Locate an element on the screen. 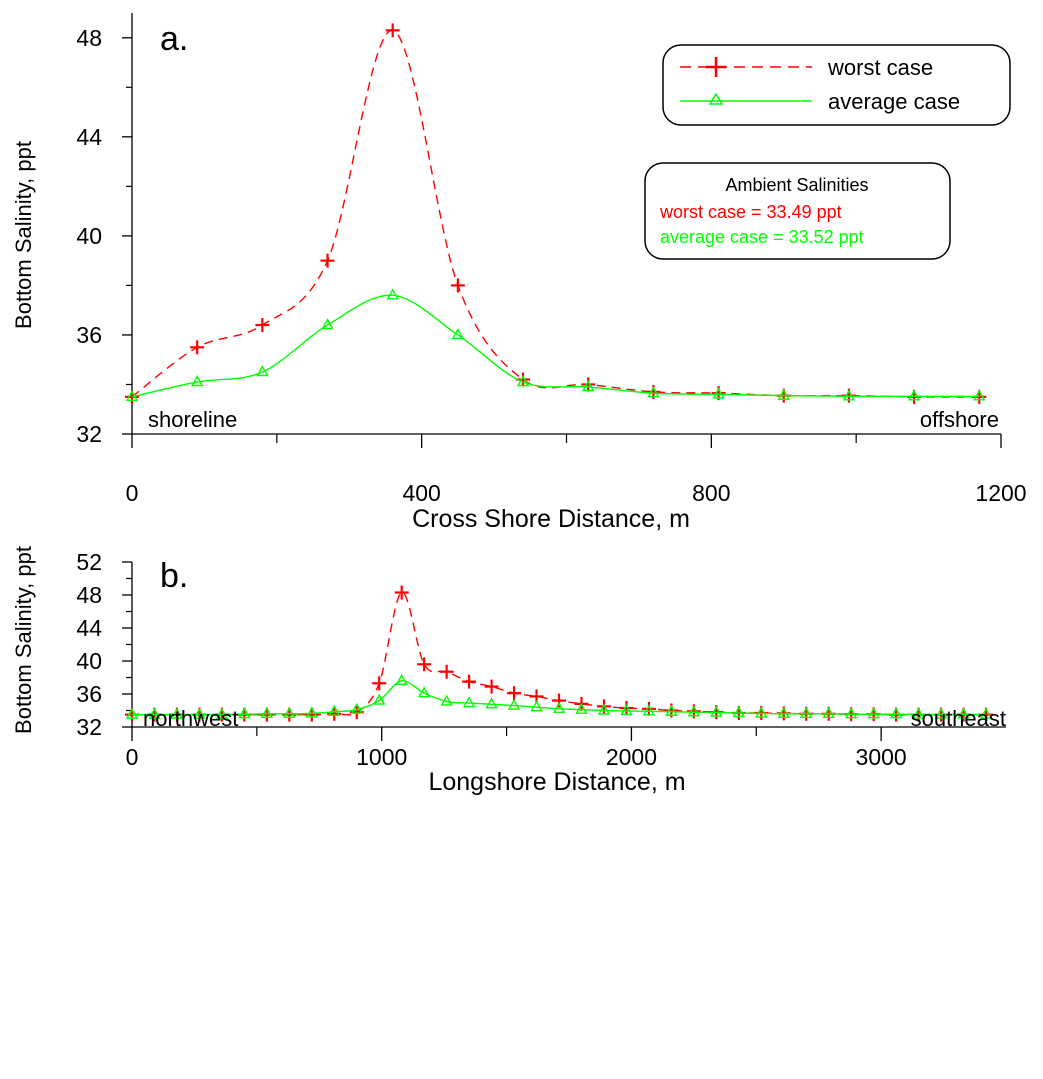  panel-a-y-tick-label: 44 is located at coordinates (89, 137).